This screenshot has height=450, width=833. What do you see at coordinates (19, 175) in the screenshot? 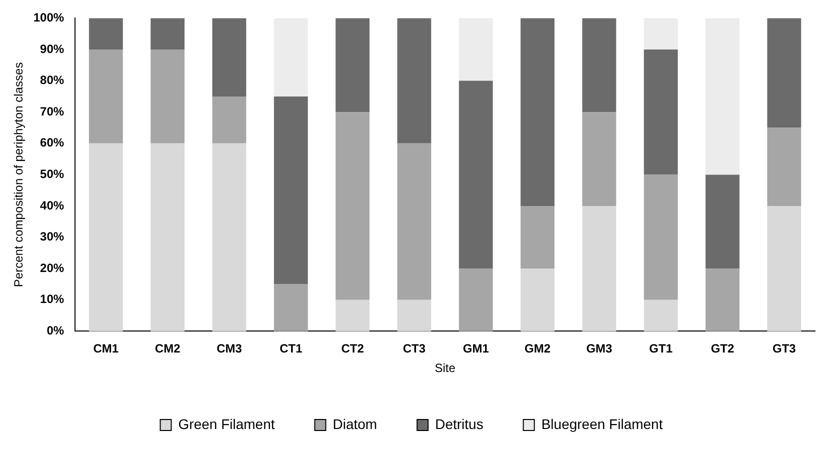
I see `y-axis-title: Percent composition of periphyton classes` at bounding box center [19, 175].